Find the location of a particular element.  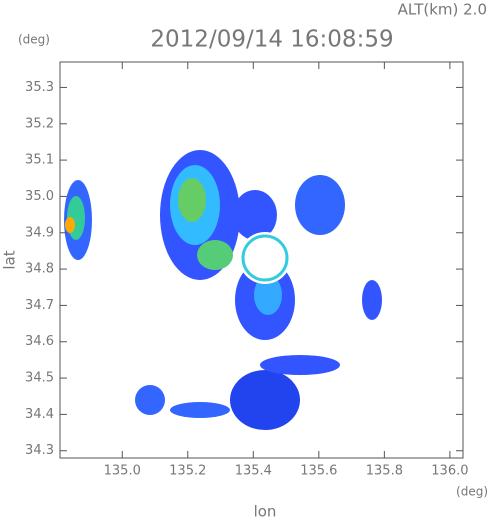

y-tick-label: 34.5 is located at coordinates (39, 378).